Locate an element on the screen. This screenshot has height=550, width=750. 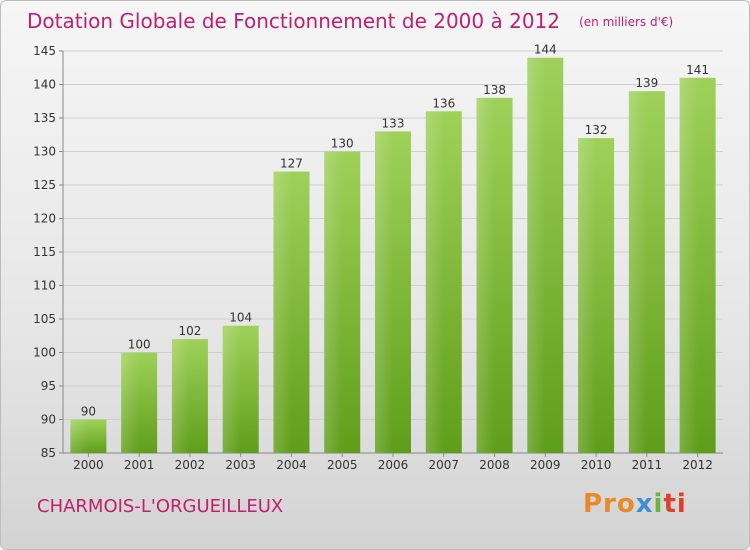
y-tick-label: 135 is located at coordinates (44, 118).